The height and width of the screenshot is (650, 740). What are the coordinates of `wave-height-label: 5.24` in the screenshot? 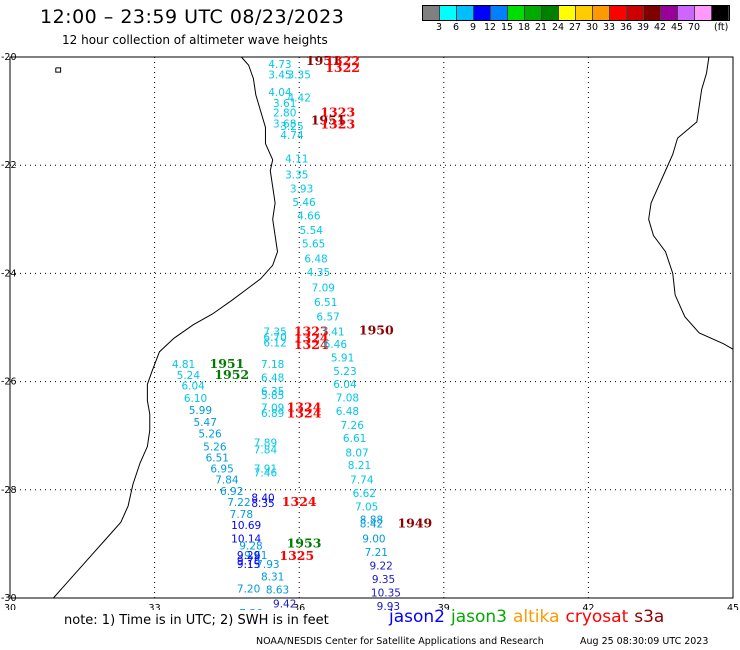 It's located at (189, 376).